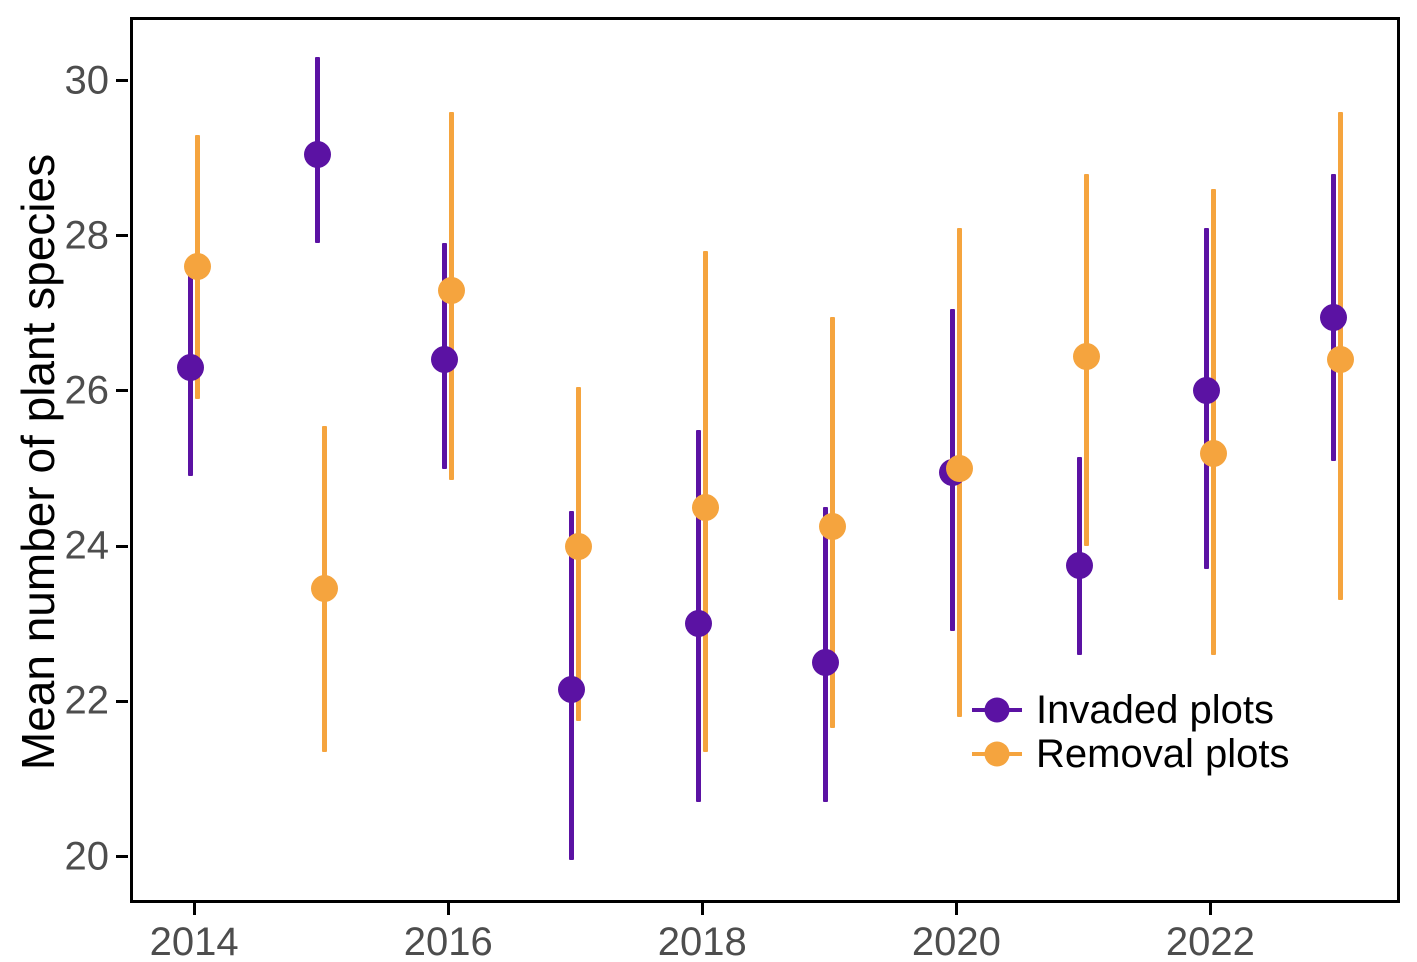 This screenshot has width=1417, height=962. I want to click on x-tick-label: 2016, so click(448, 941).